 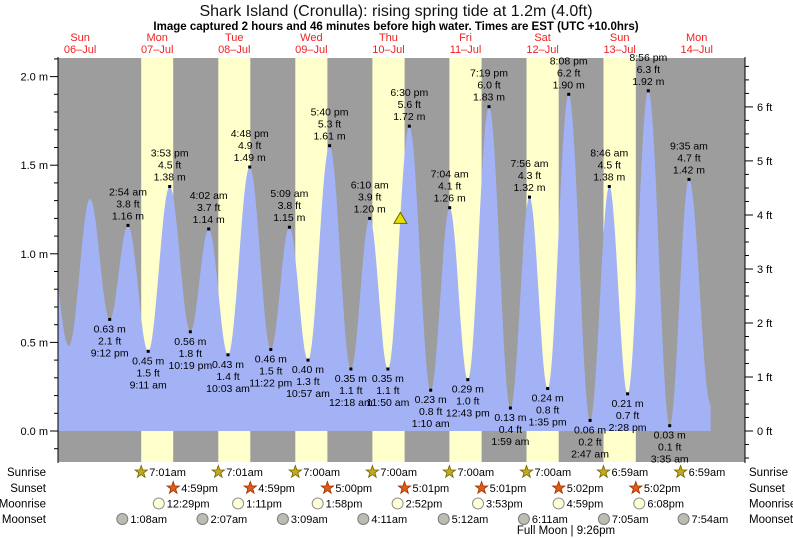 What do you see at coordinates (548, 399) in the screenshot?
I see `low-tide-label: 0.24 m` at bounding box center [548, 399].